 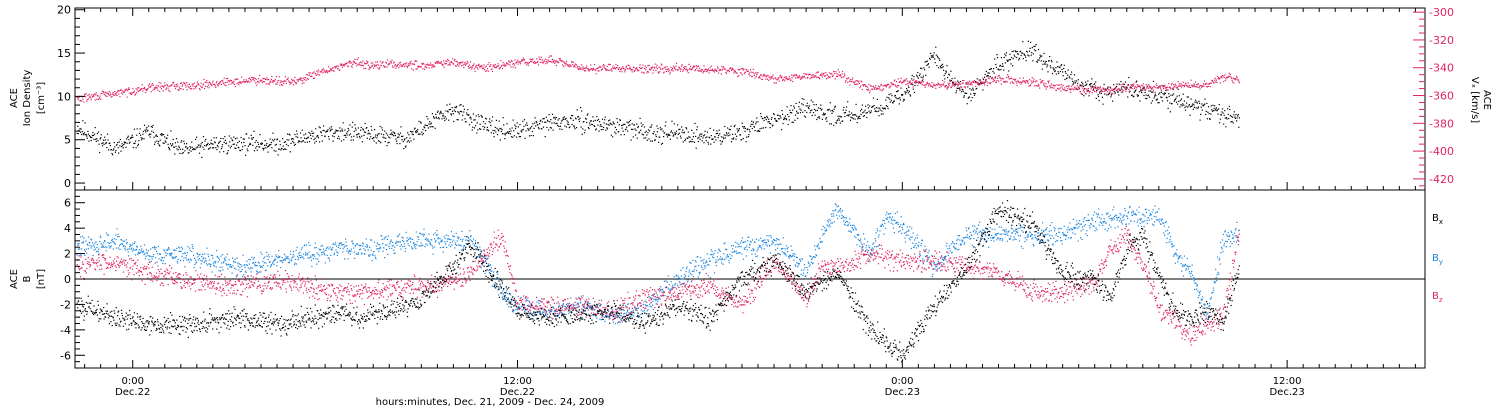 What do you see at coordinates (1441, 40) in the screenshot?
I see `top-right-tick-label: -320` at bounding box center [1441, 40].